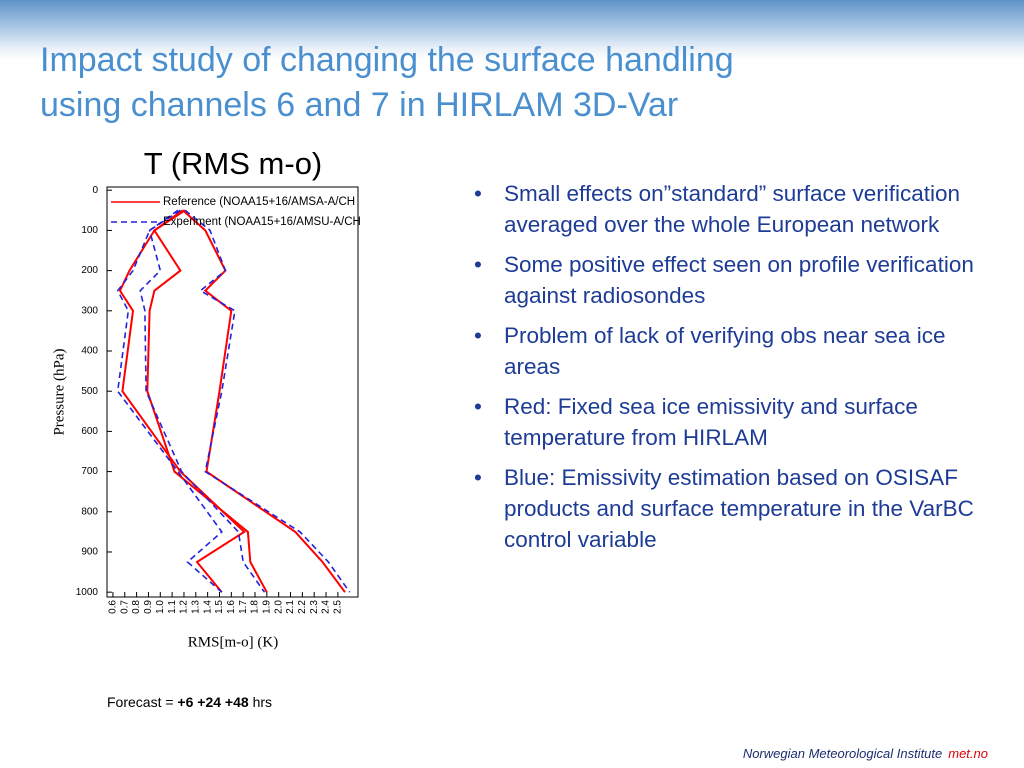 The width and height of the screenshot is (1024, 768). Describe the element at coordinates (148, 607) in the screenshot. I see `x-tick-label: 0.9` at that location.